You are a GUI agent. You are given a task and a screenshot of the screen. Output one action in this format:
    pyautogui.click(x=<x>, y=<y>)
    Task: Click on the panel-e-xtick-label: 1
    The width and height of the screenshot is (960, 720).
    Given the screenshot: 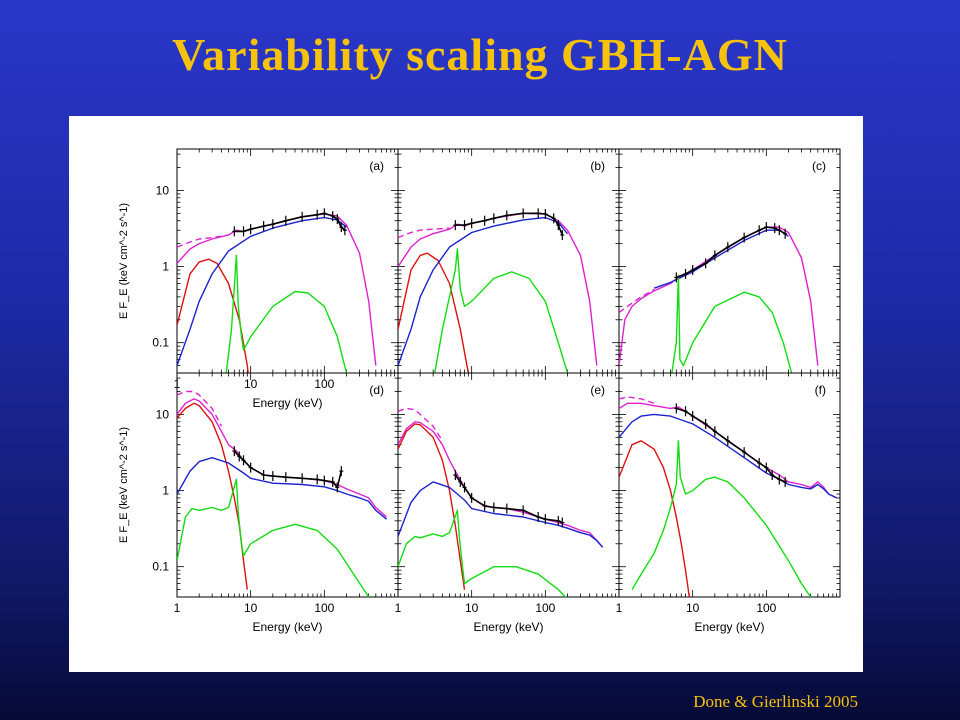 What is the action you would take?
    pyautogui.click(x=398, y=608)
    